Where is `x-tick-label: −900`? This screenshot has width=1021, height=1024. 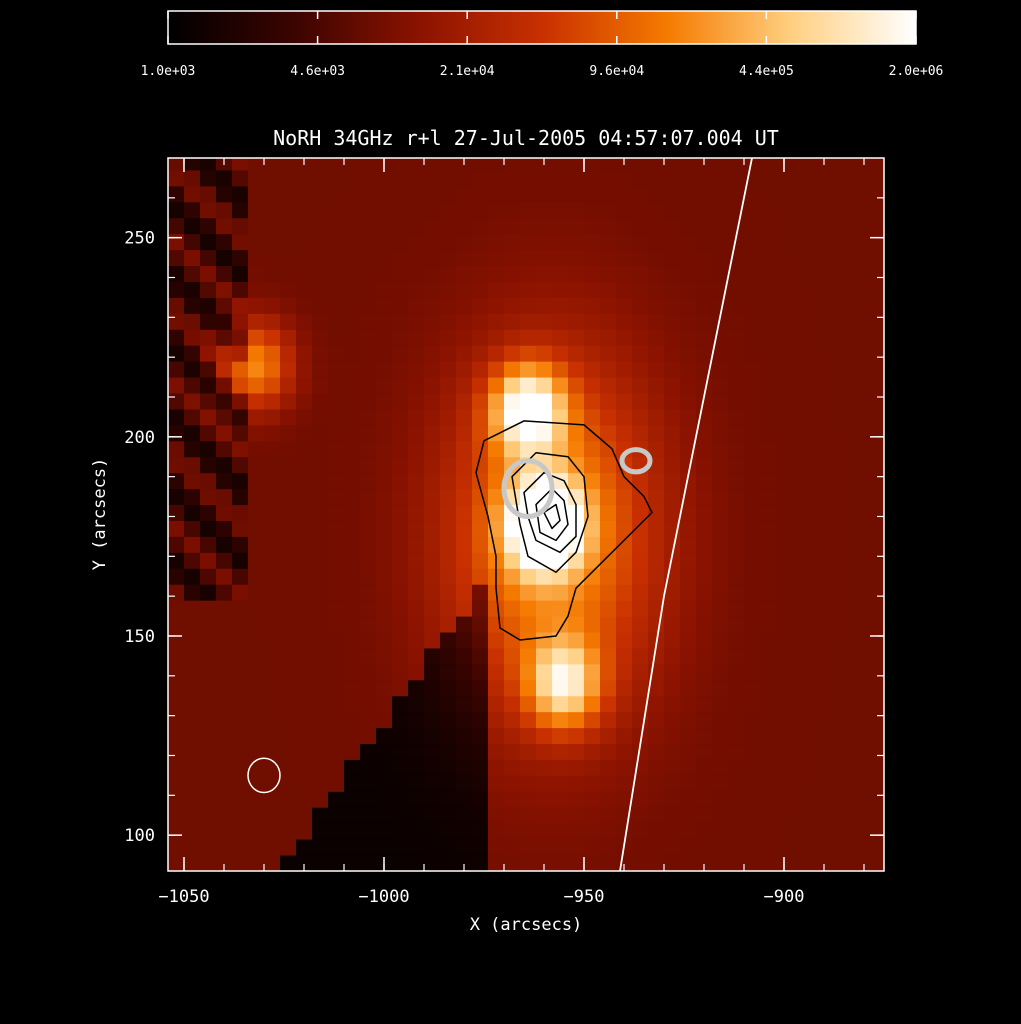
x-tick-label: −900 is located at coordinates (784, 897).